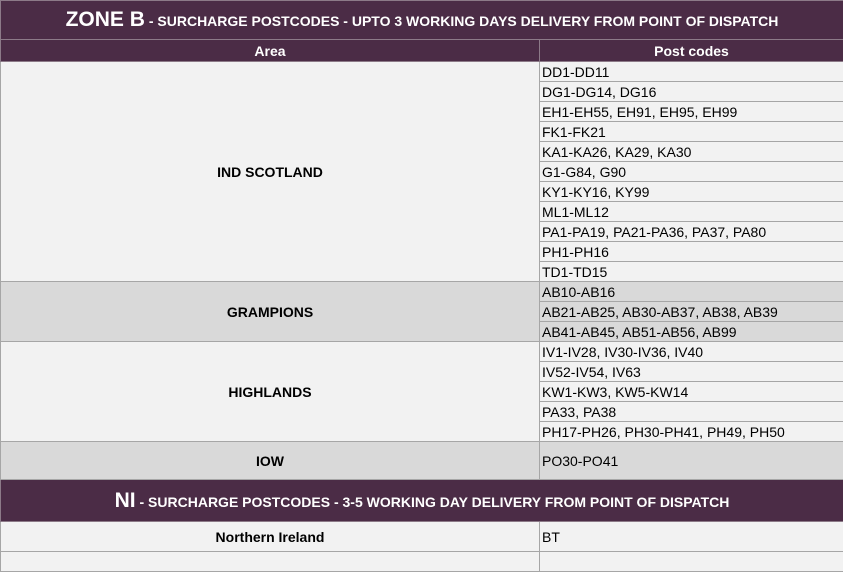 This screenshot has width=843, height=572. Describe the element at coordinates (691, 152) in the screenshot. I see `postcode-cell: KA1-KA26, KA29, KA30` at that location.